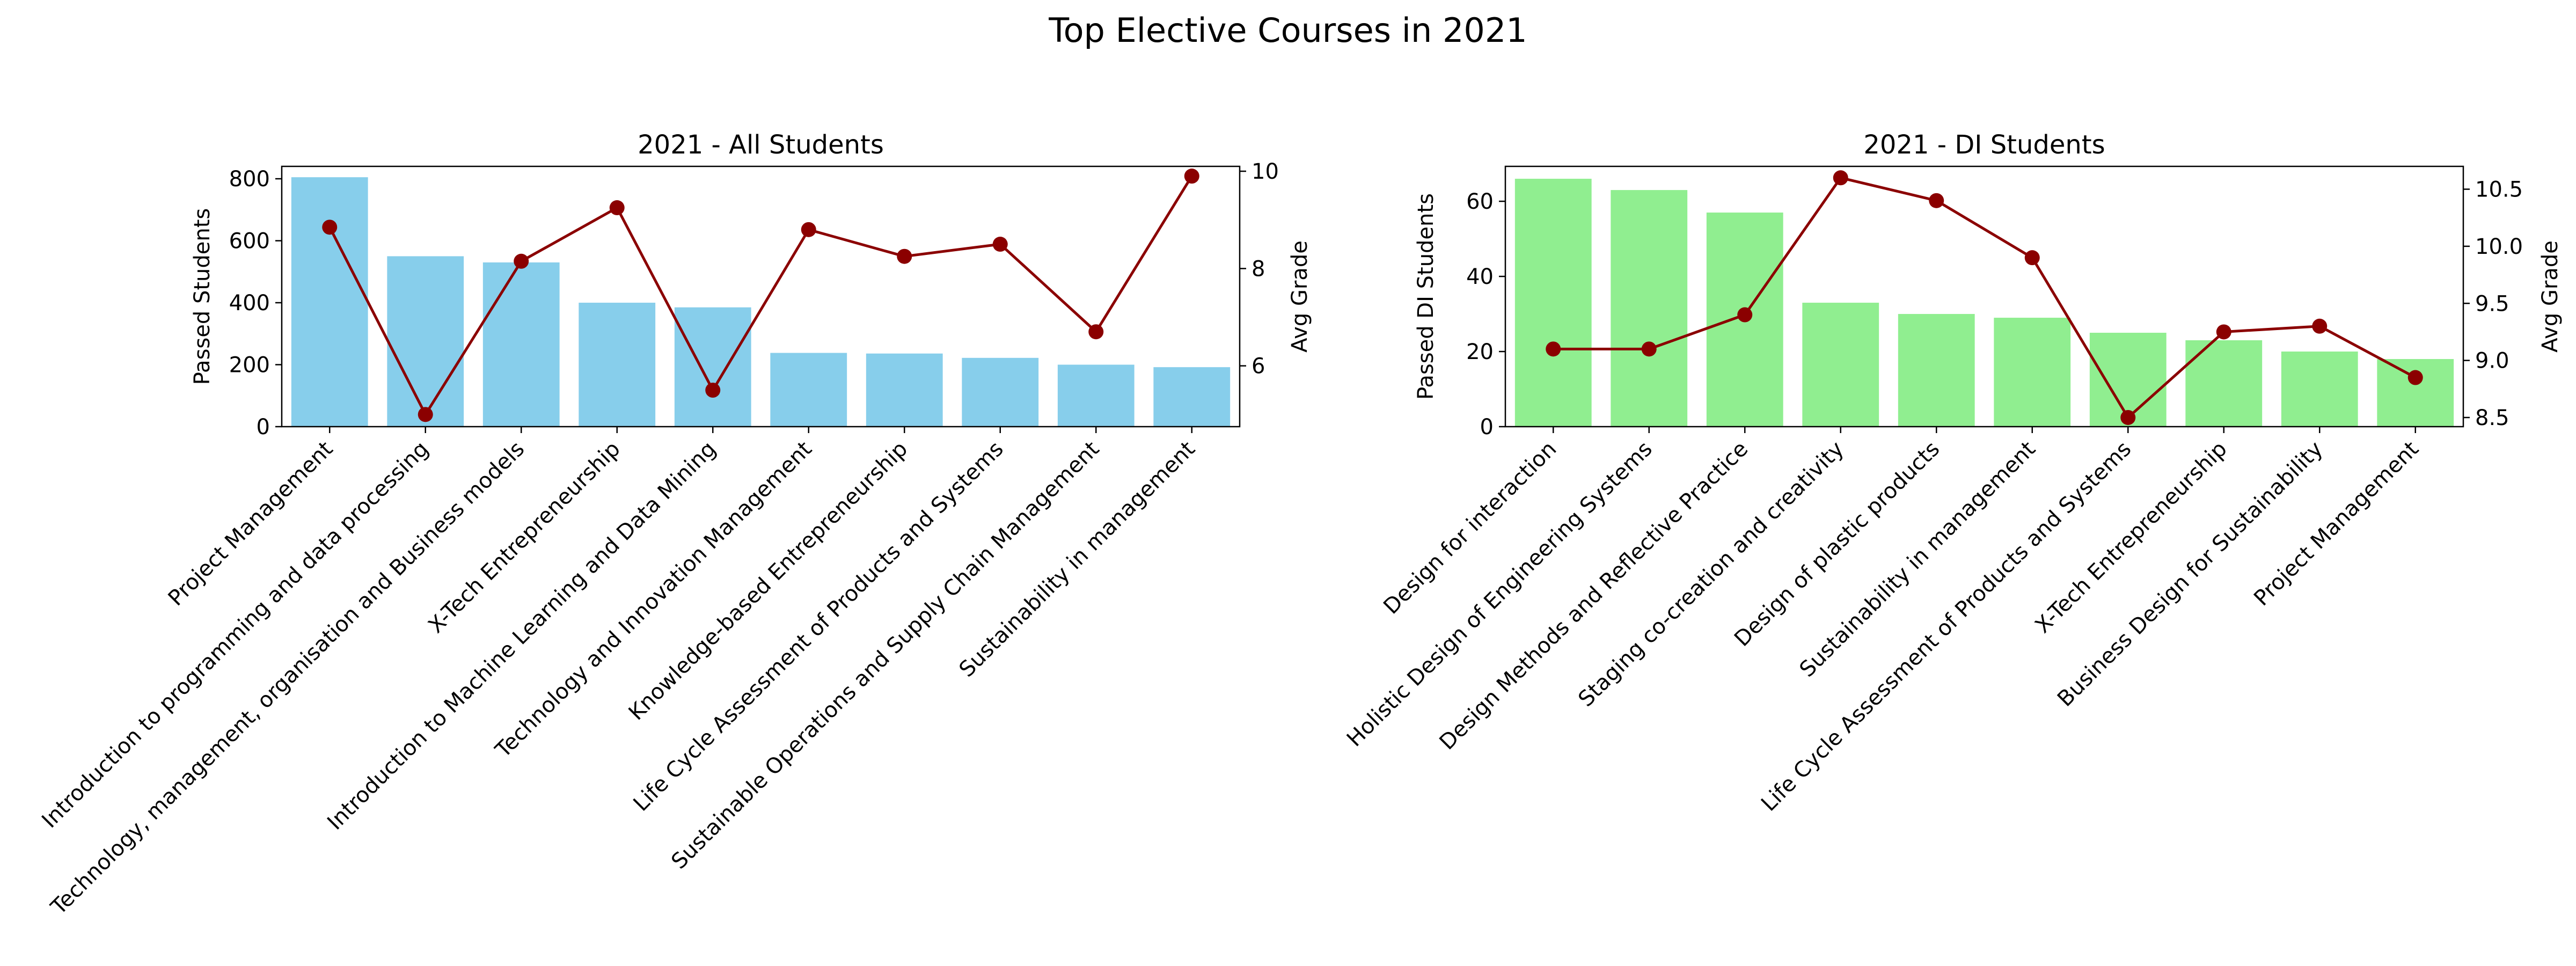 The height and width of the screenshot is (966, 2576). What do you see at coordinates (2499, 247) in the screenshot?
I see `y2-tick-label: 10.0` at bounding box center [2499, 247].